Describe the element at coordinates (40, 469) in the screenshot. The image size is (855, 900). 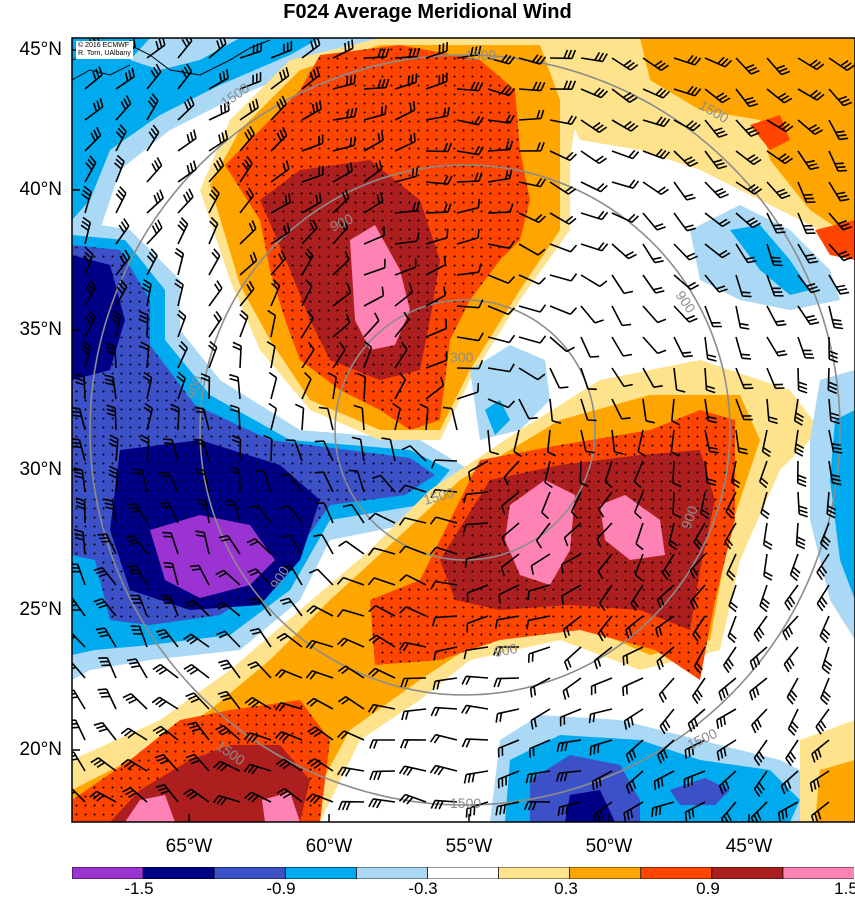
I see `lat-label-30: 30°N` at that location.